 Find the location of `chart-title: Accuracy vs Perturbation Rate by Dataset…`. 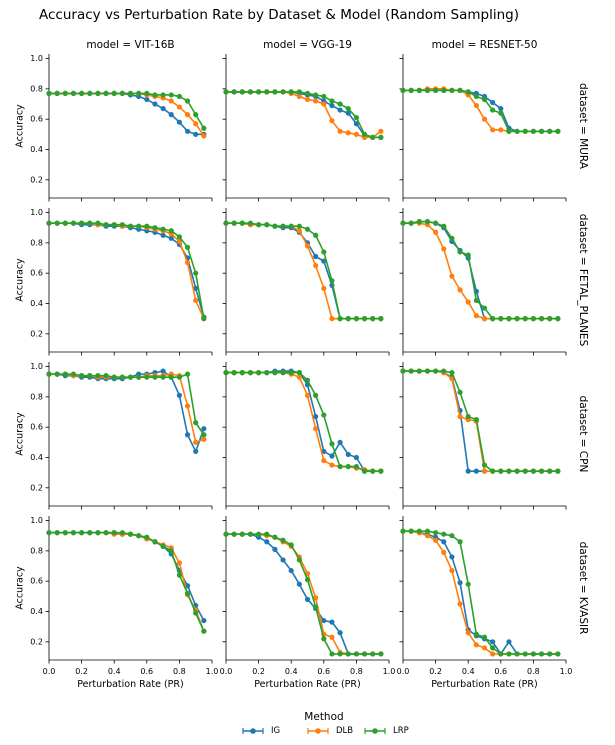

chart-title: Accuracy vs Perturbation Rate by Dataset… is located at coordinates (279, 15).